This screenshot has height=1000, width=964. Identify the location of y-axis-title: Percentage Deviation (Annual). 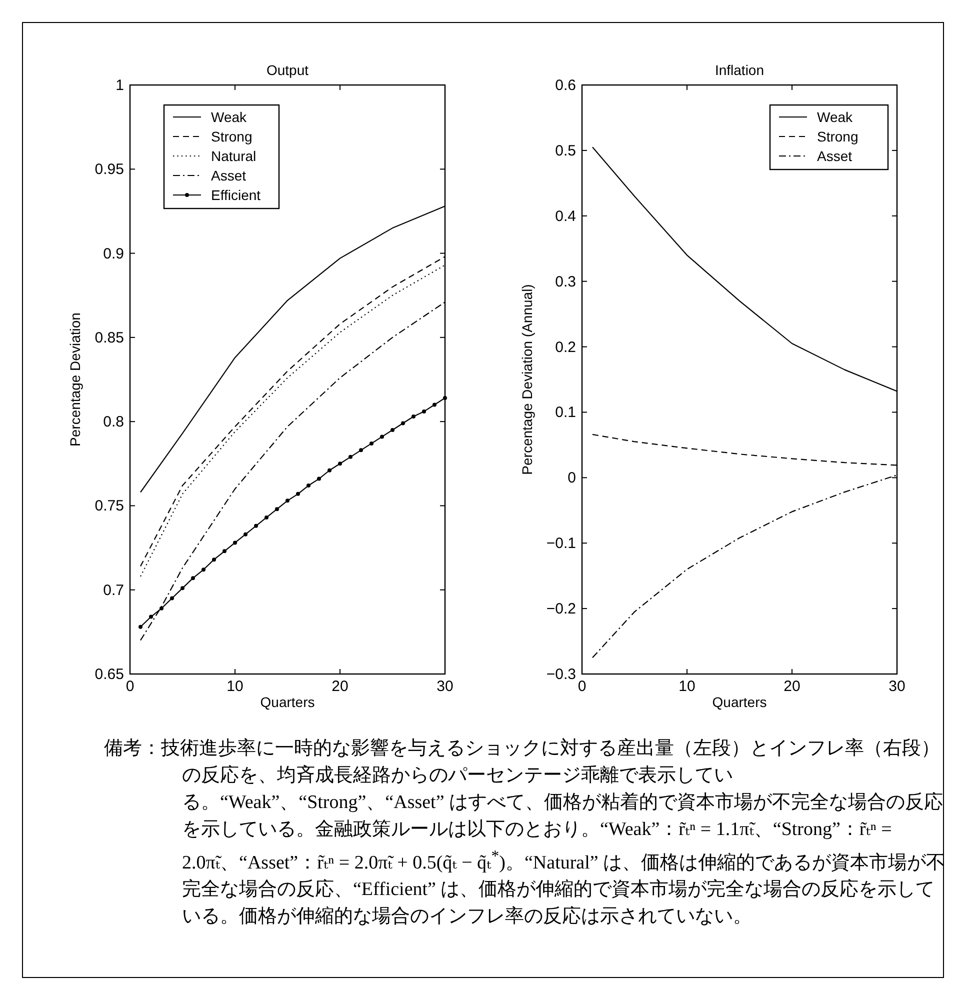
(527, 379).